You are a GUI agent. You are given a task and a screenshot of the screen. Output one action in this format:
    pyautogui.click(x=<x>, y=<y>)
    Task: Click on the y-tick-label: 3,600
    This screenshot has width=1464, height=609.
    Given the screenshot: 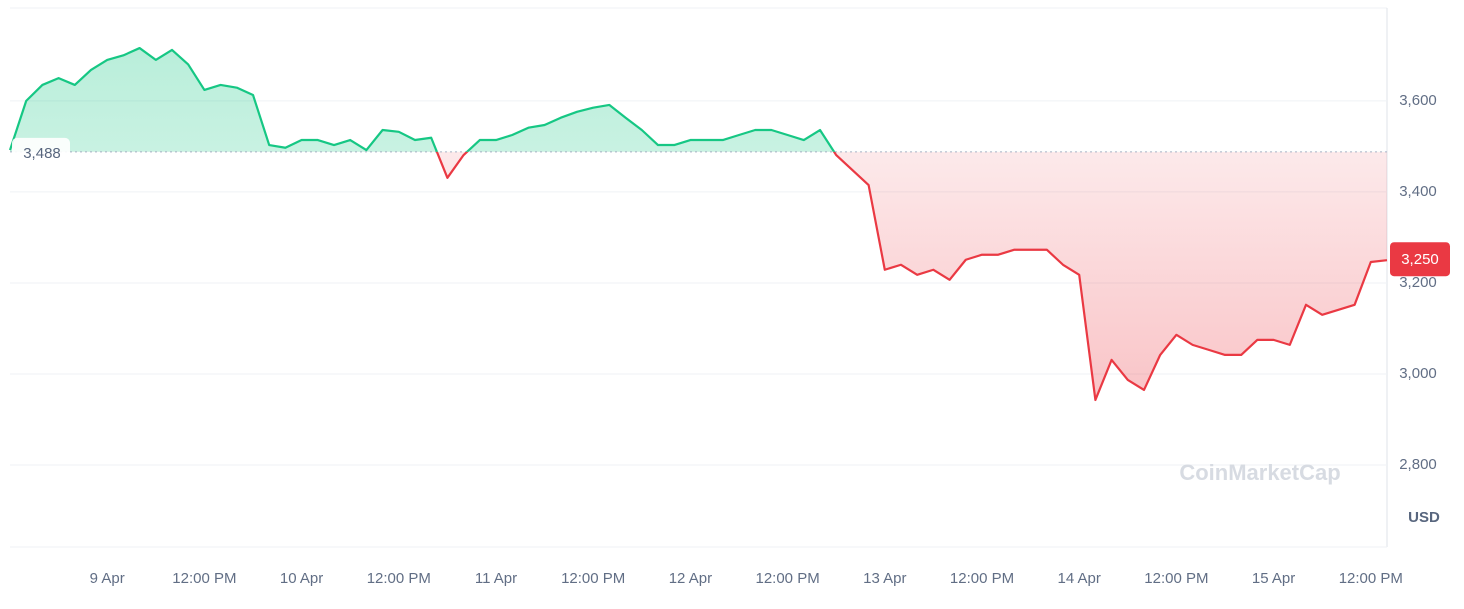 What is the action you would take?
    pyautogui.click(x=1418, y=100)
    